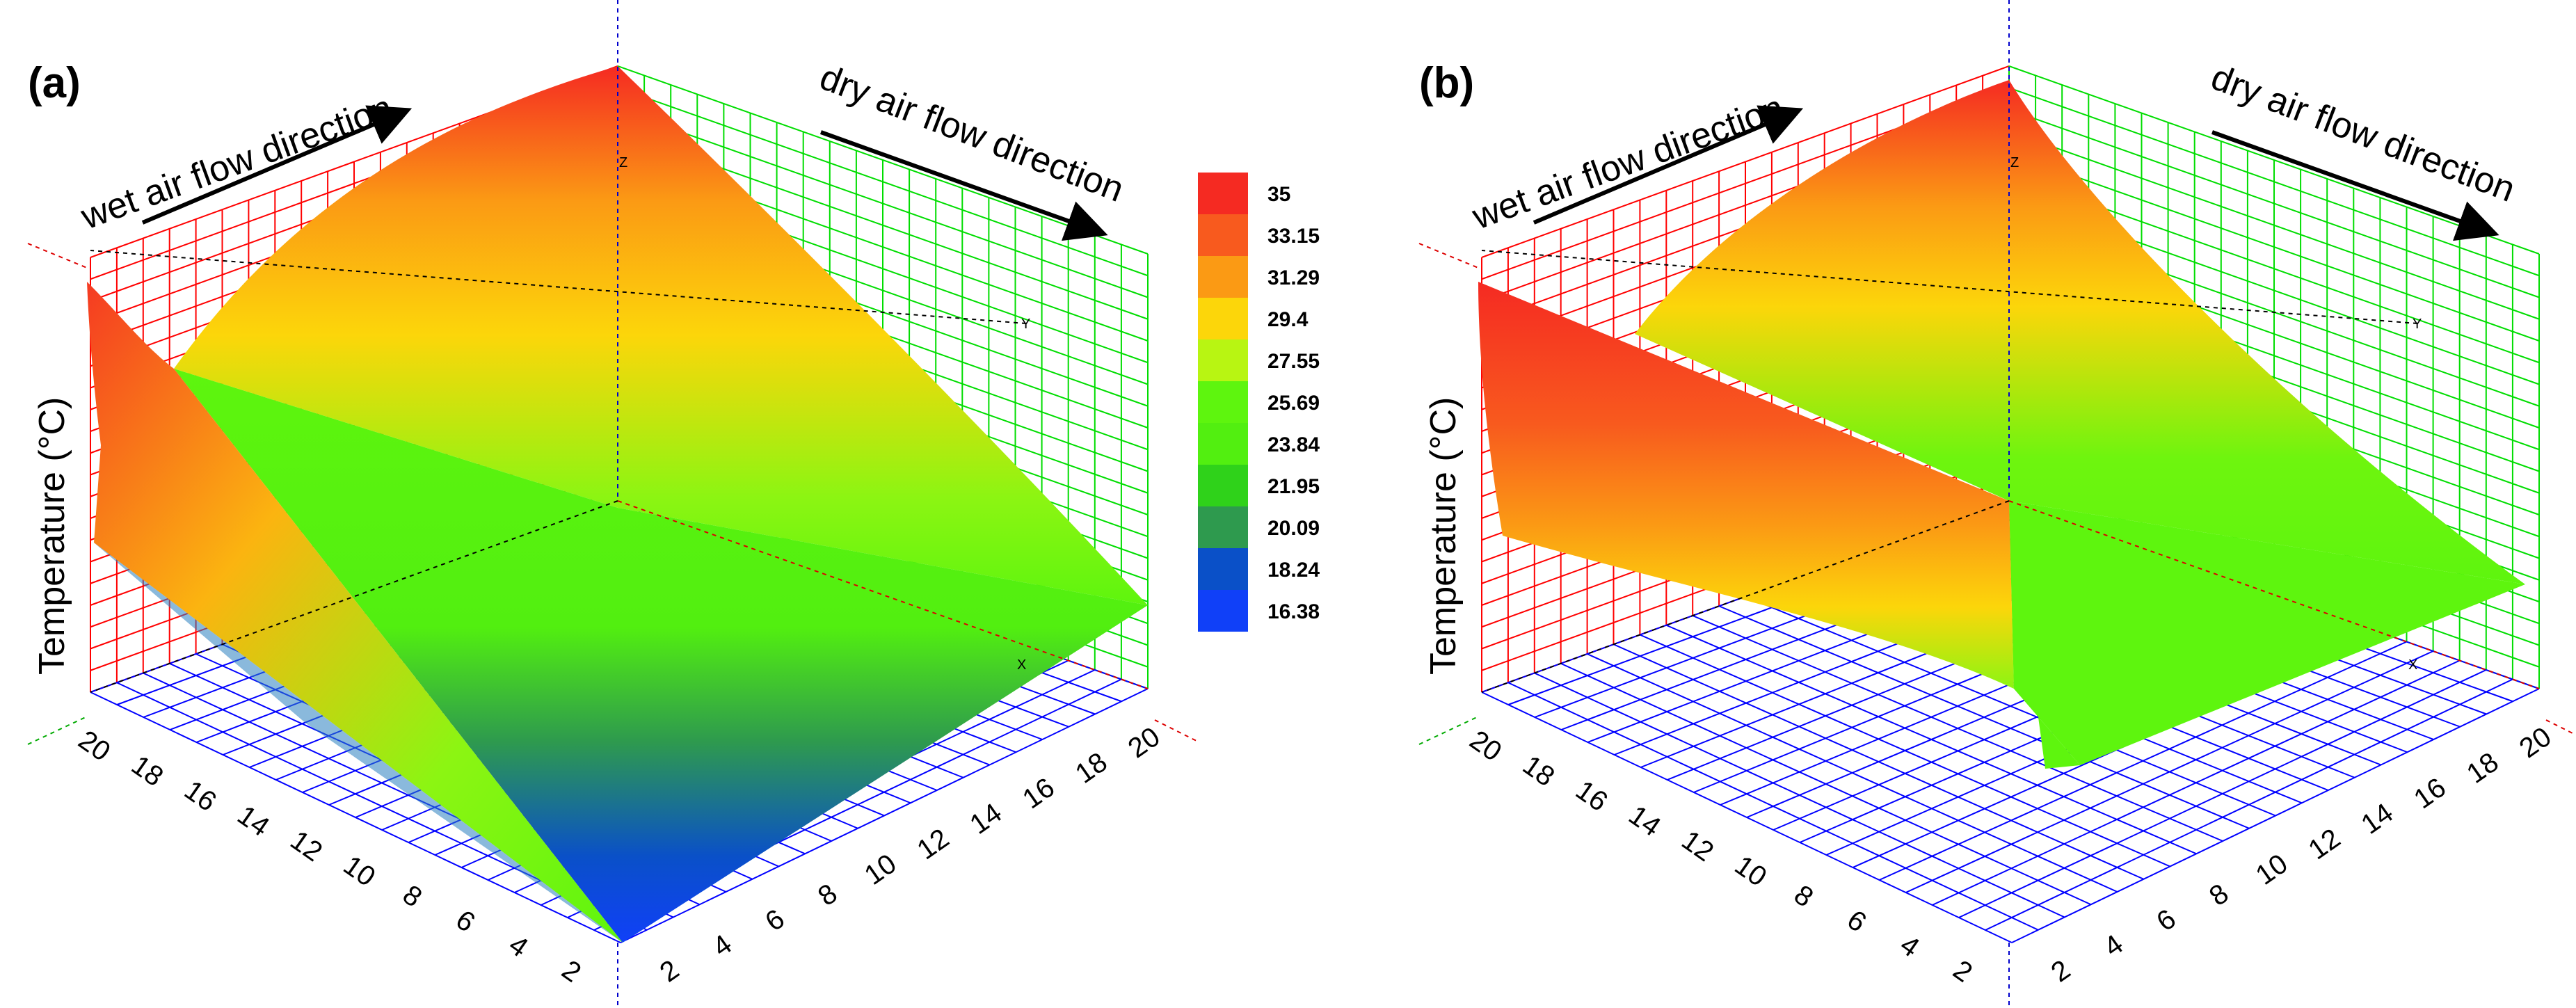 The width and height of the screenshot is (2576, 1008). Describe the element at coordinates (1293, 611) in the screenshot. I see `colorbar-label: 16.38` at that location.